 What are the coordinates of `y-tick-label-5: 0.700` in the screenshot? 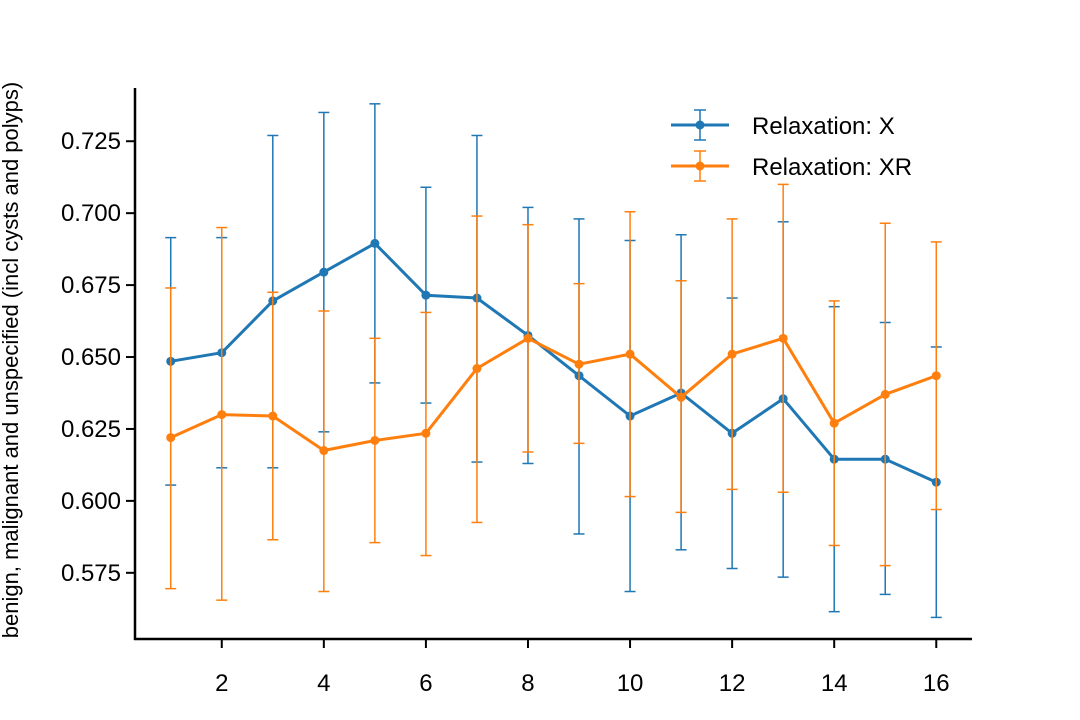 It's located at (91, 213).